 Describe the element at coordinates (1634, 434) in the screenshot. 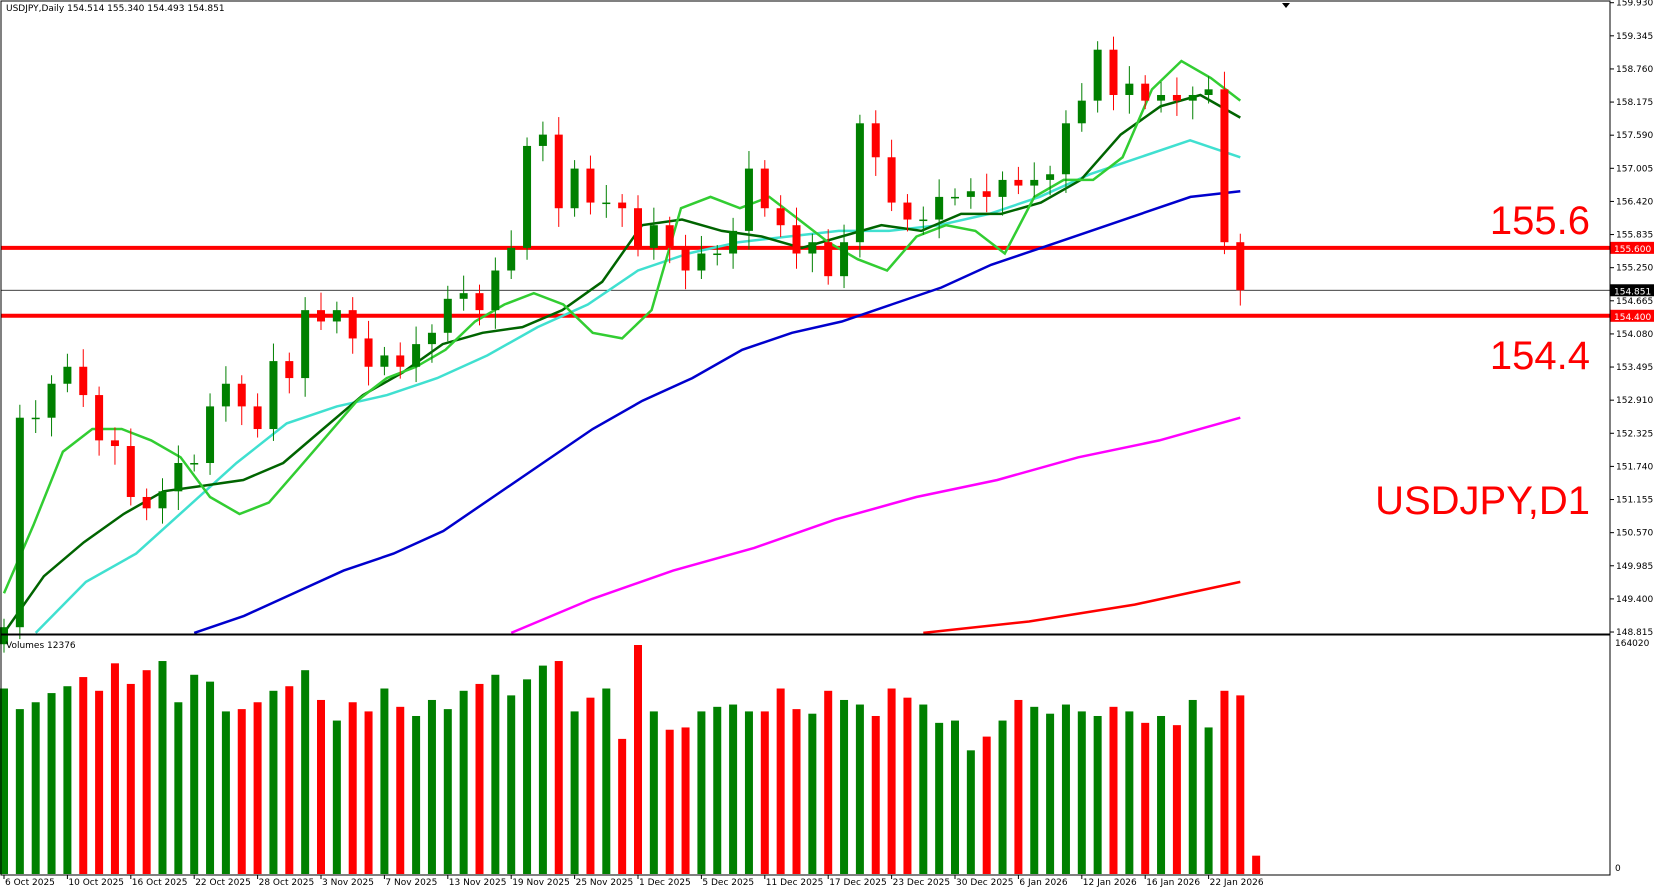

I see `price-tick-label: 152.325` at that location.